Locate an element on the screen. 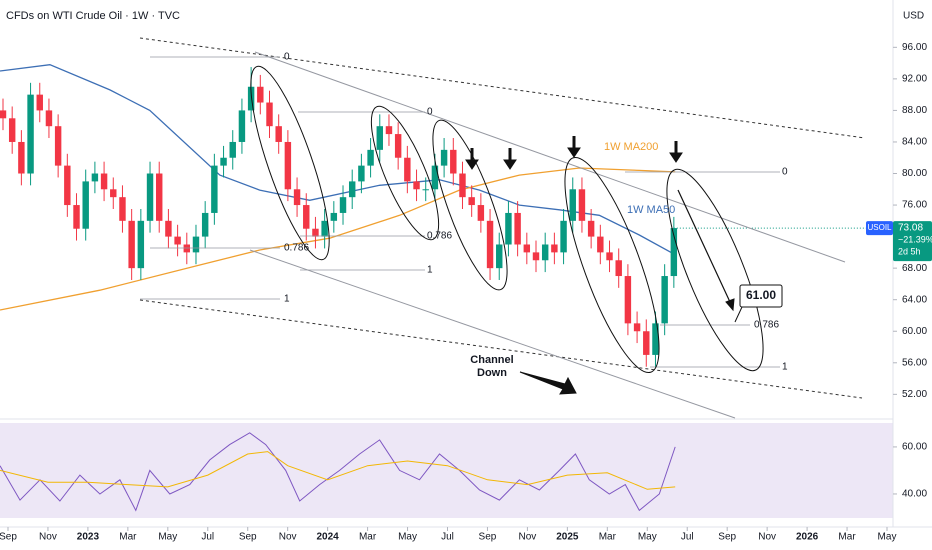 The image size is (932, 550). chart-title: CFDs on WTI Crude Oil · 1W · TVC is located at coordinates (93, 16).